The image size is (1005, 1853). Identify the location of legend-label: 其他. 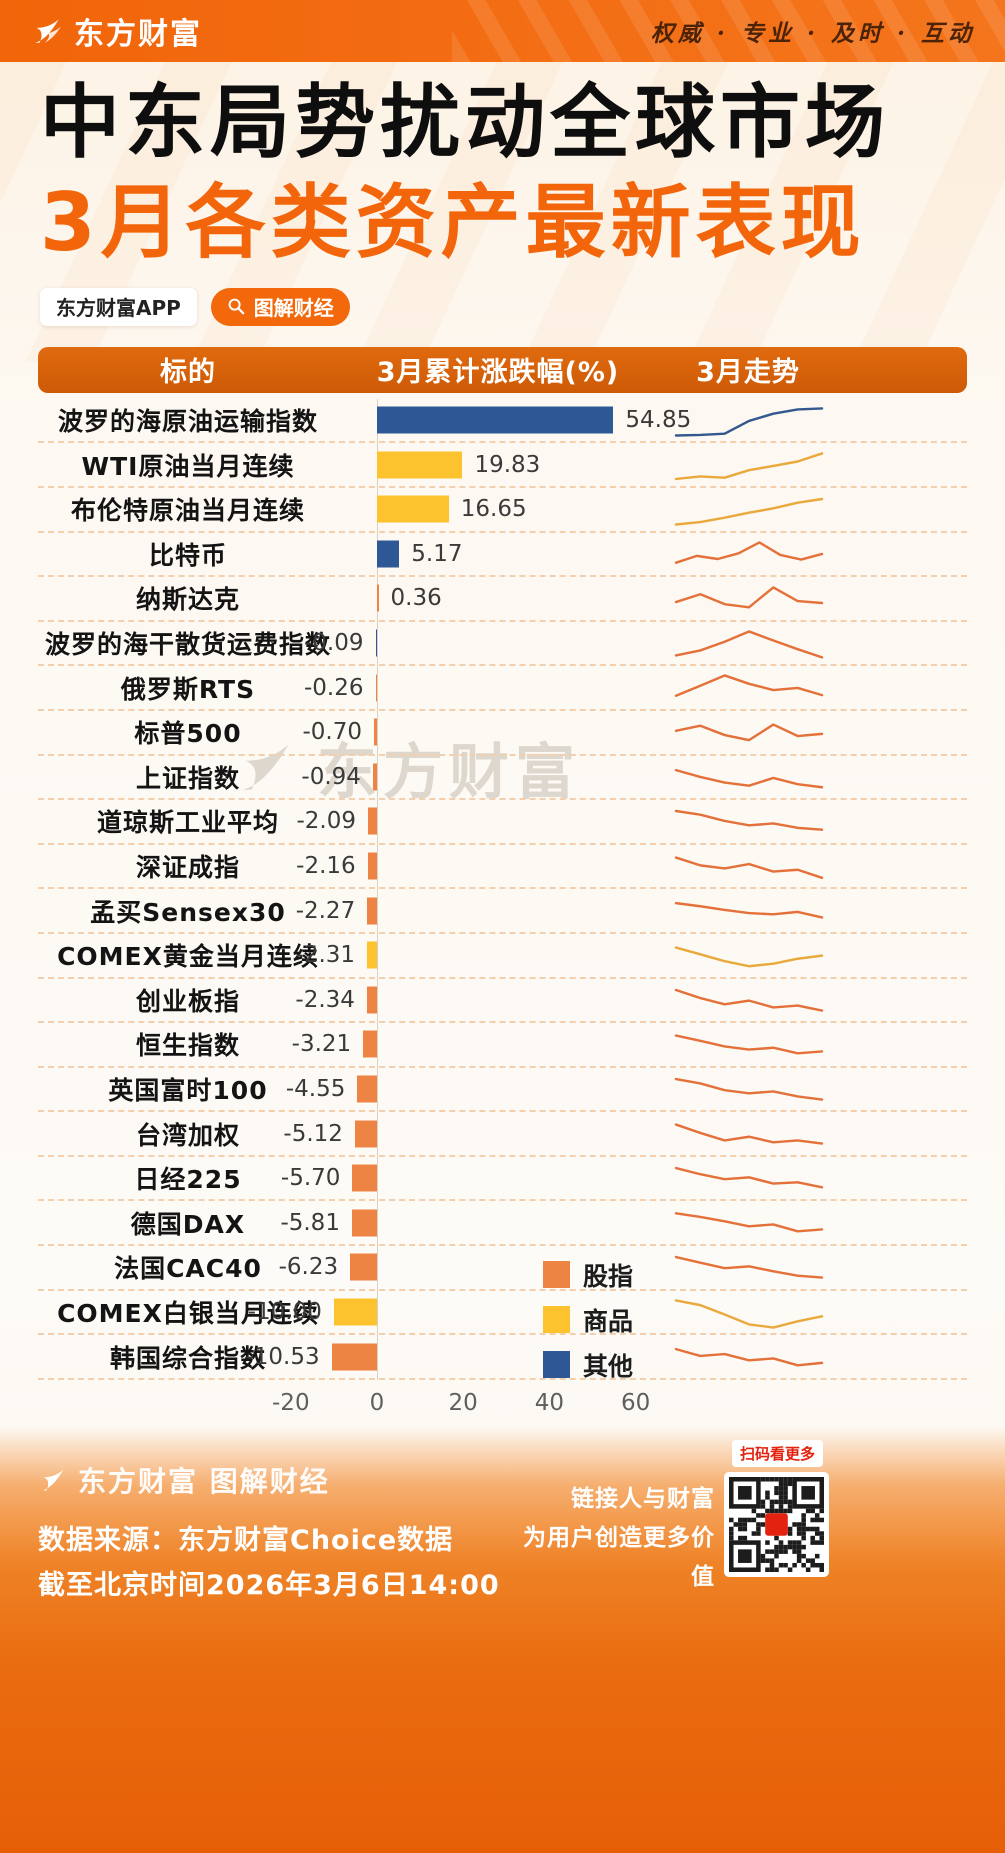
(608, 1366).